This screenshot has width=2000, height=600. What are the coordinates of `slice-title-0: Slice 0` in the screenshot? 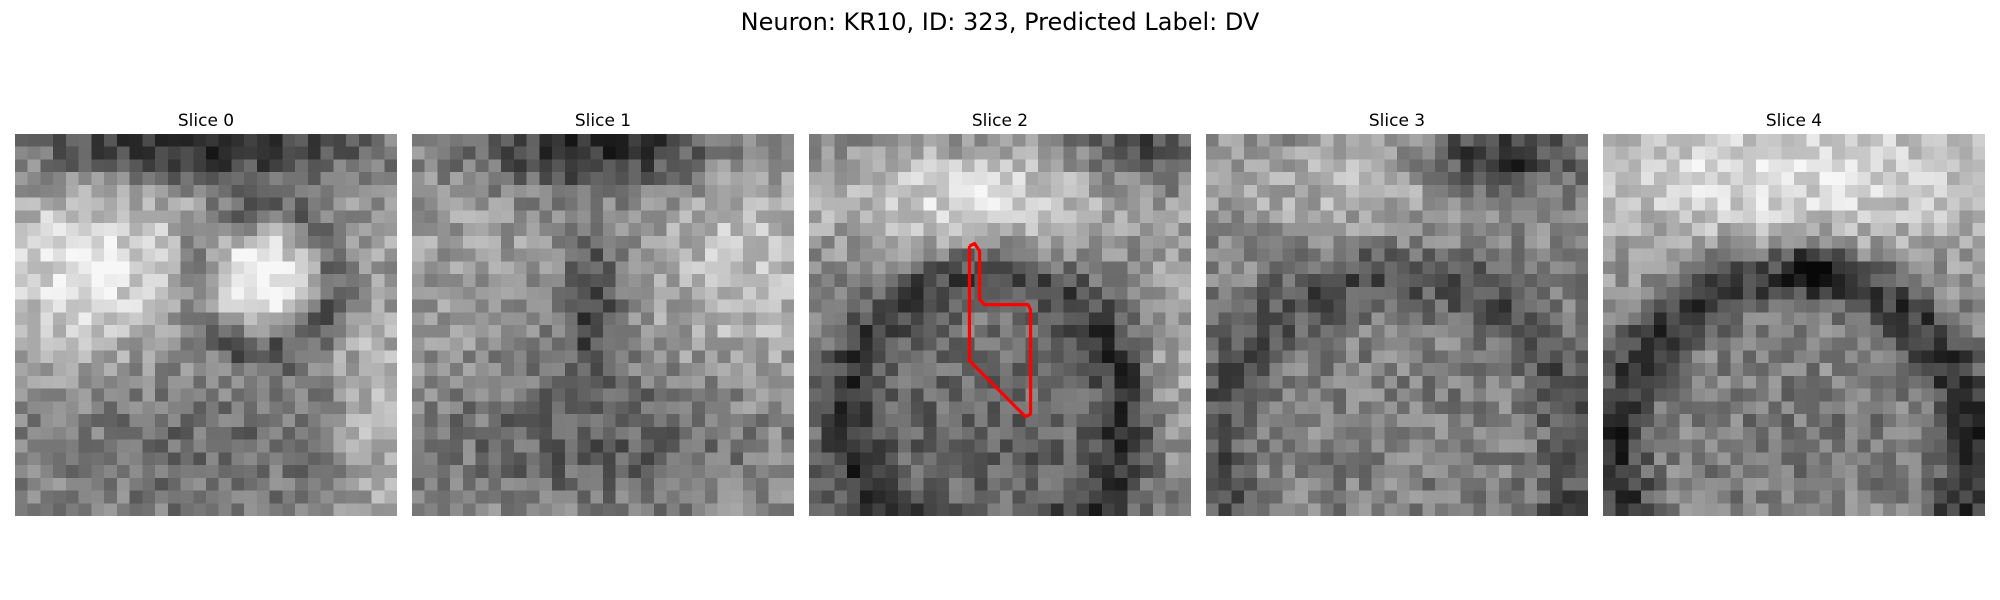 It's located at (206, 121).